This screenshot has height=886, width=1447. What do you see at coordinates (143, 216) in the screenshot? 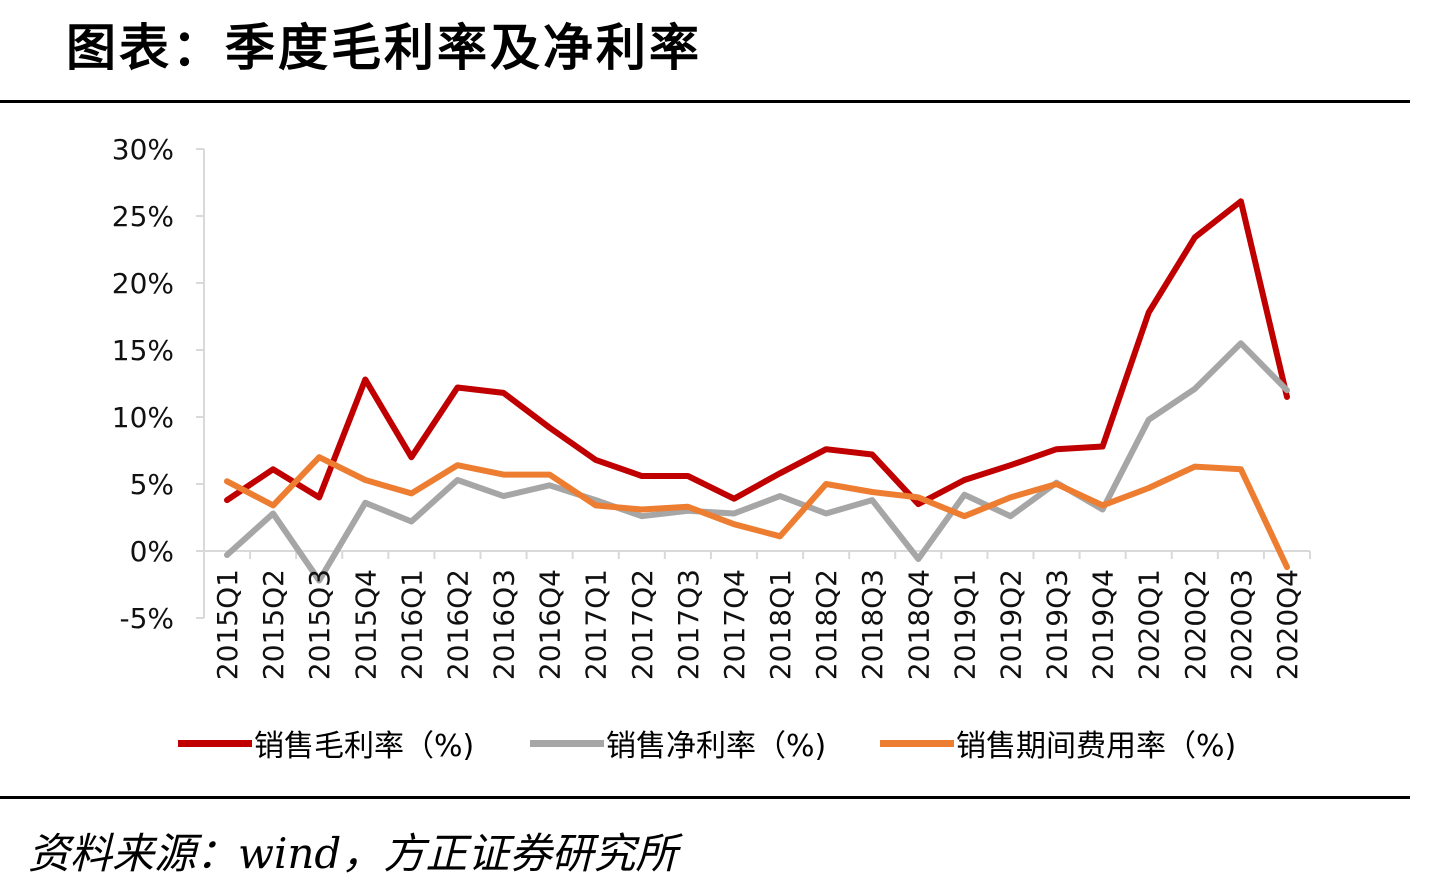
I see `y-tick-label: 25%` at bounding box center [143, 216].